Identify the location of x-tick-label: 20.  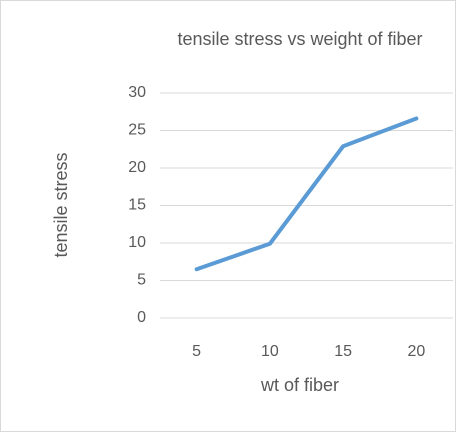
(416, 351).